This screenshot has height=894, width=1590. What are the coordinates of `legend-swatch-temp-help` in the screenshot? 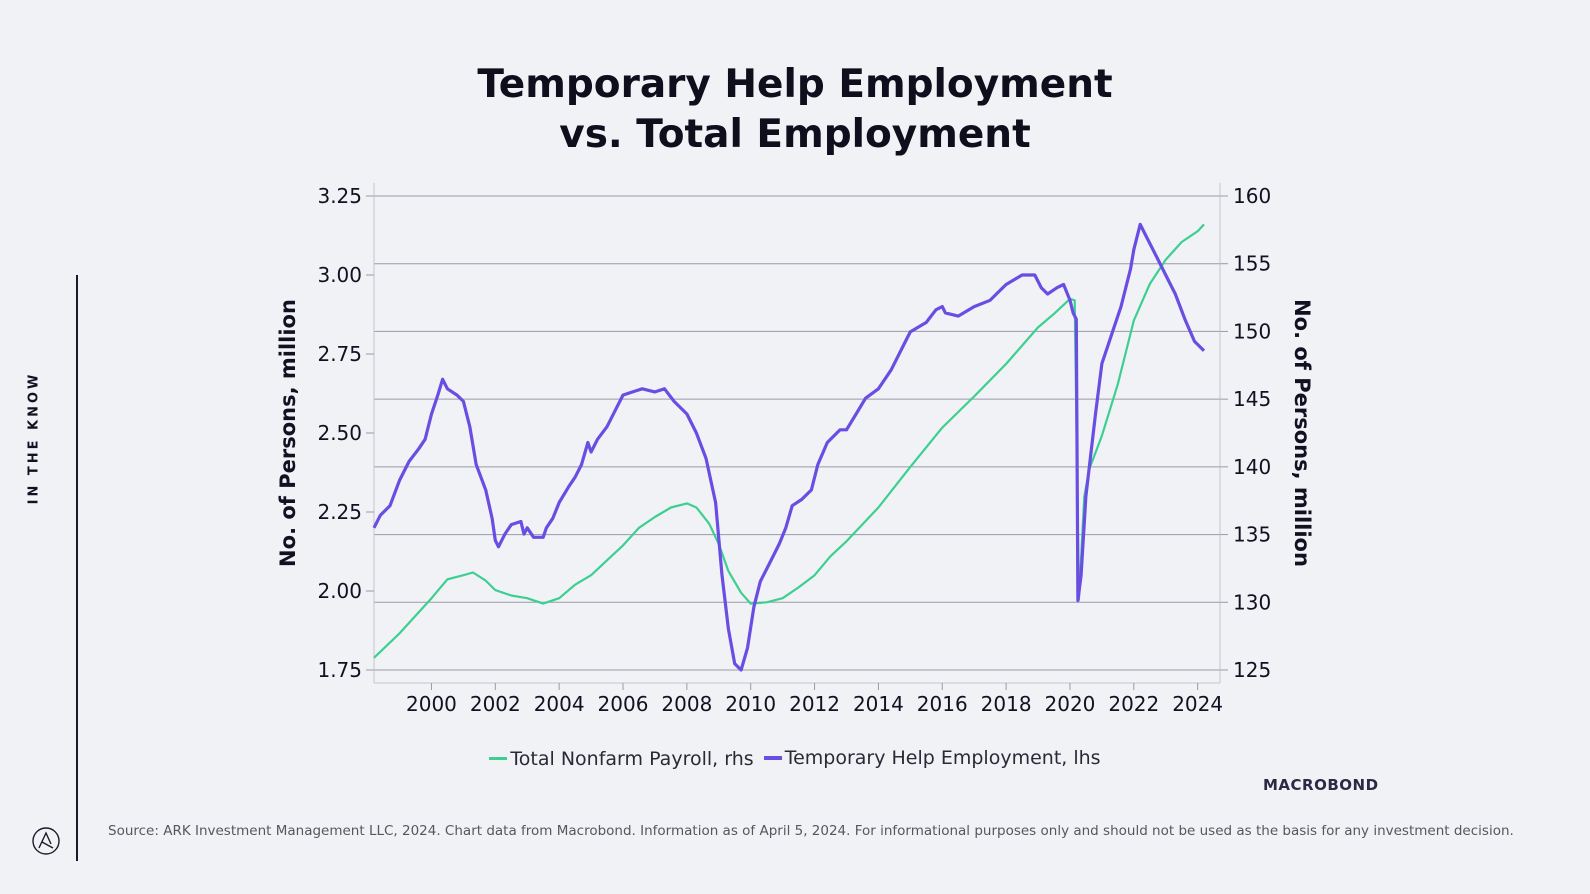 It's located at (772, 758).